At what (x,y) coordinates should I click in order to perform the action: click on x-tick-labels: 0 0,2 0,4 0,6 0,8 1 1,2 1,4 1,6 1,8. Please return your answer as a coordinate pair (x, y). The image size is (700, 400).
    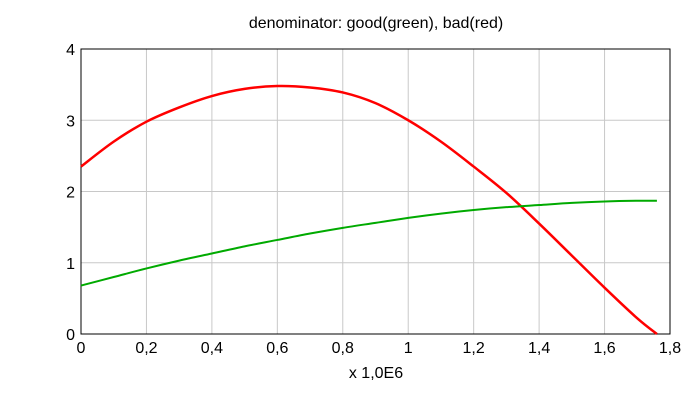
    Looking at the image, I should click on (379, 348).